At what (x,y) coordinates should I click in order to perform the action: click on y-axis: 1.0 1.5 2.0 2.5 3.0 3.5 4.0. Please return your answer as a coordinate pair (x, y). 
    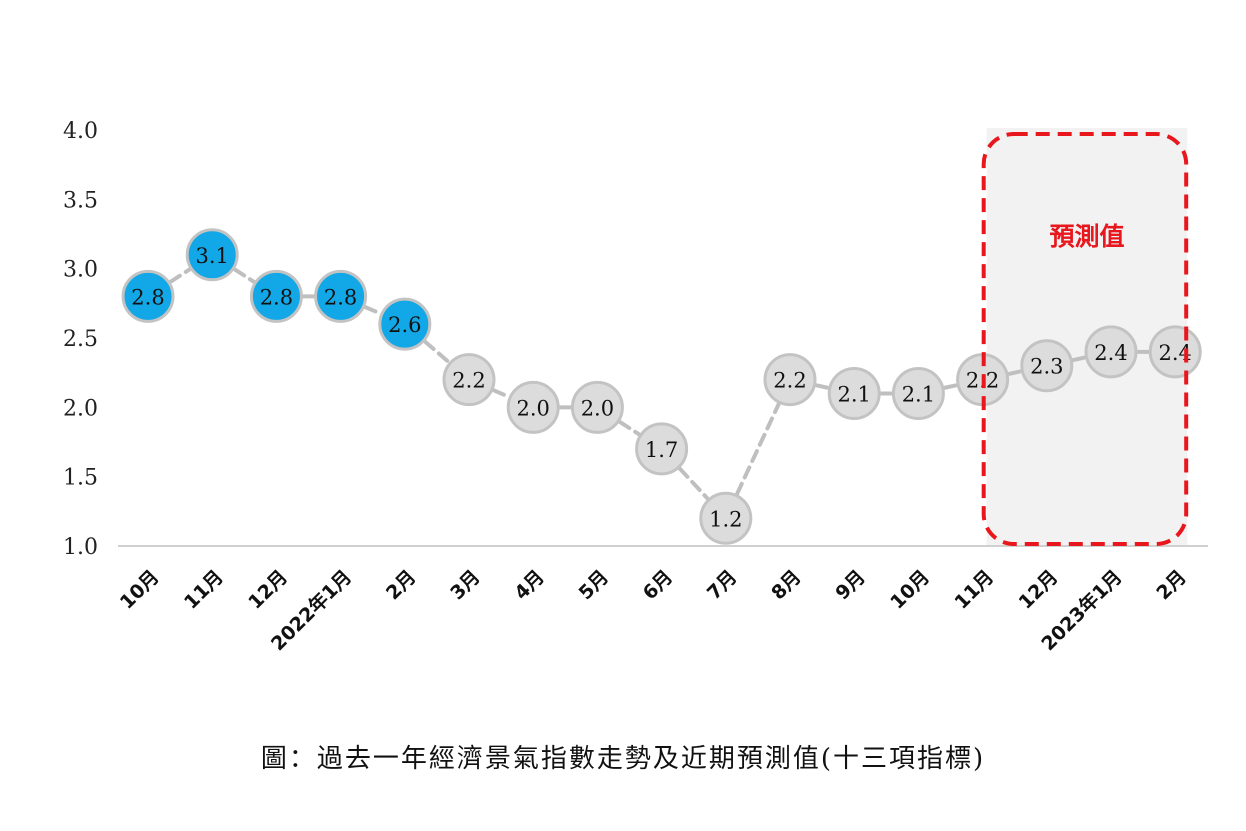
    Looking at the image, I should click on (80, 339).